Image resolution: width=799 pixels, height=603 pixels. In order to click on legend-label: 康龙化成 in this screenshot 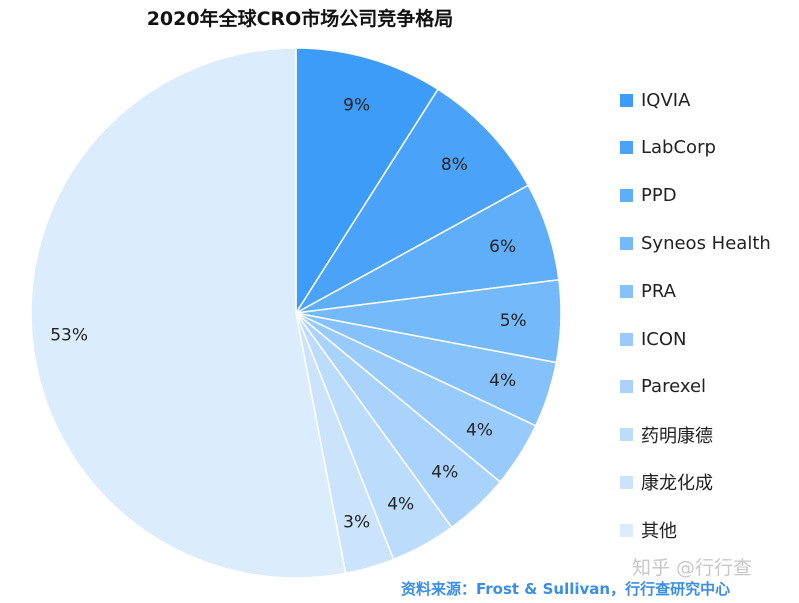, I will do `click(677, 484)`.